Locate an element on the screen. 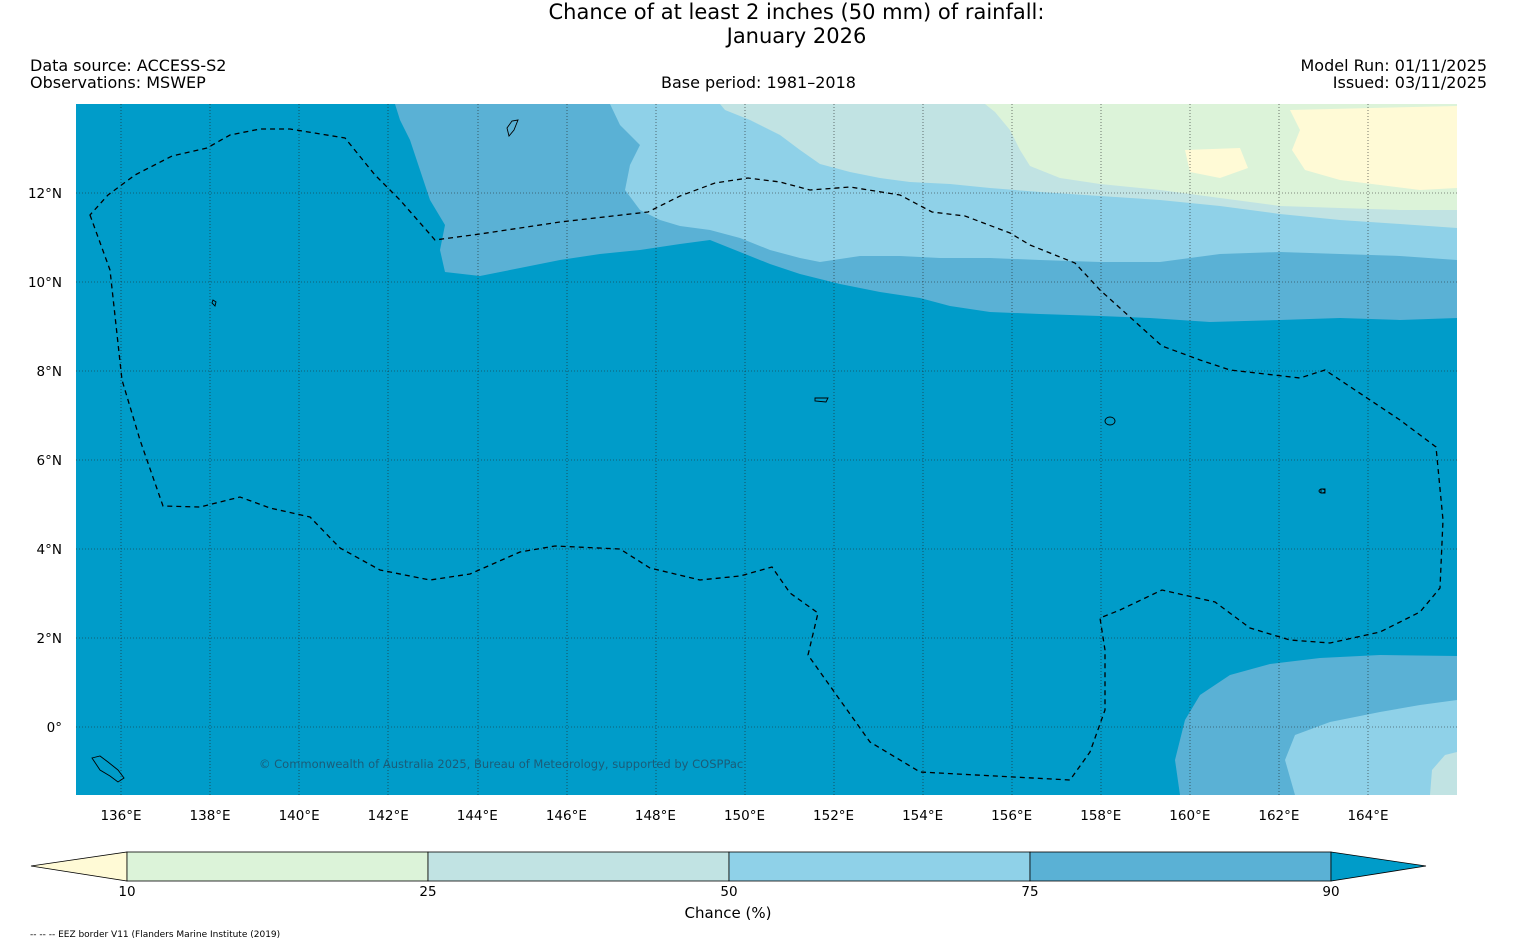 This screenshot has width=1517, height=947. colorbar is located at coordinates (728, 866).